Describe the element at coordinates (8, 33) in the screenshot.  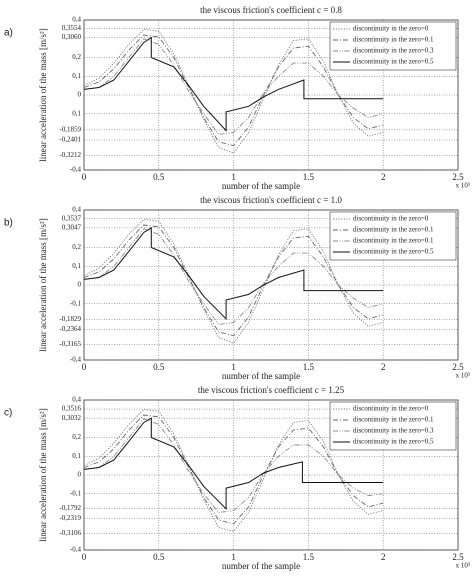
I see `panel-label: a)` at that location.